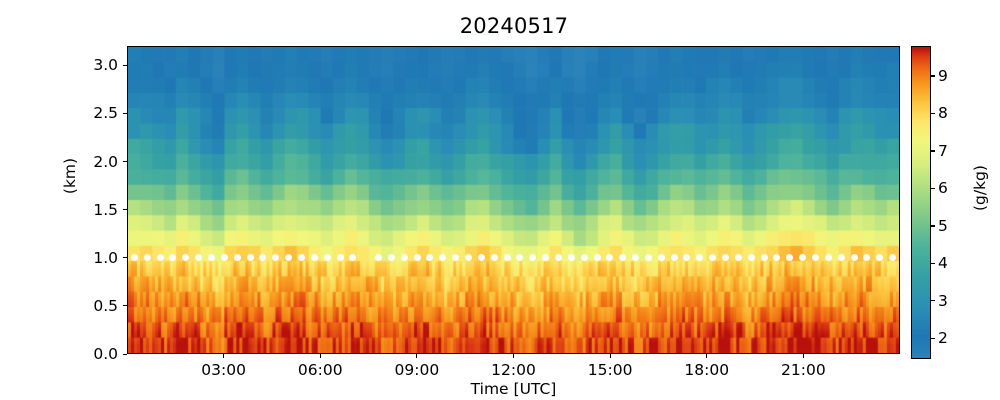 The height and width of the screenshot is (400, 1000). What do you see at coordinates (105, 113) in the screenshot?
I see `y-tick-label: 2.5` at bounding box center [105, 113].